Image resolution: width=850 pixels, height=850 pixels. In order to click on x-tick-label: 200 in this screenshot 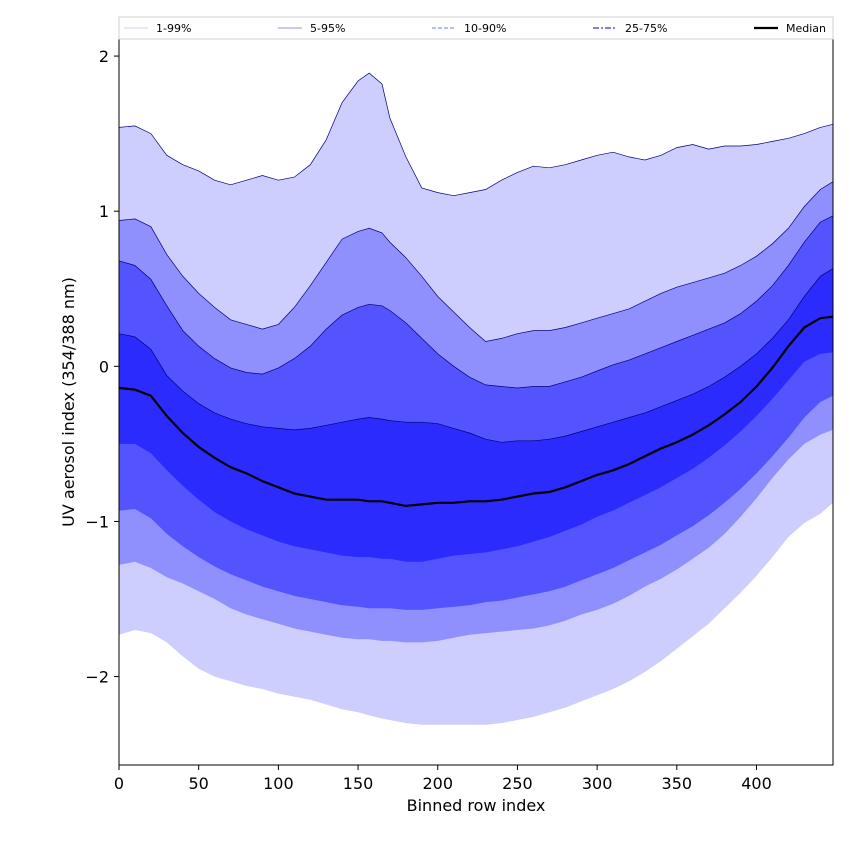, I will do `click(437, 783)`.